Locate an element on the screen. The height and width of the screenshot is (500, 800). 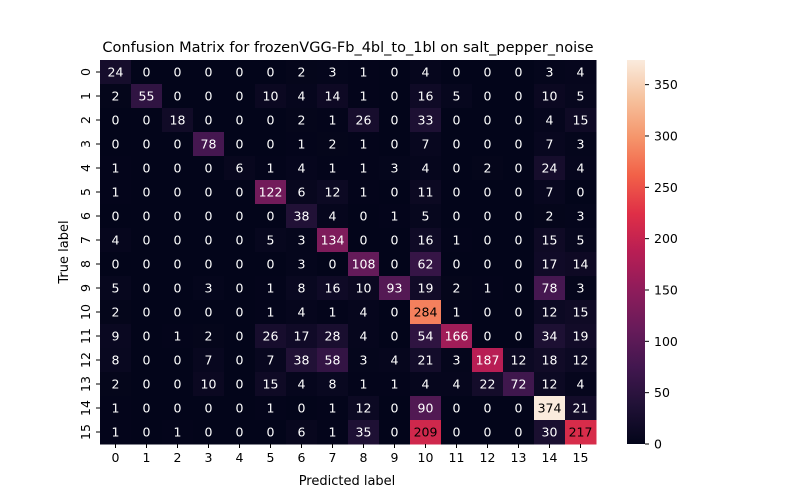
cell-value-label: 21 is located at coordinates (426, 360).